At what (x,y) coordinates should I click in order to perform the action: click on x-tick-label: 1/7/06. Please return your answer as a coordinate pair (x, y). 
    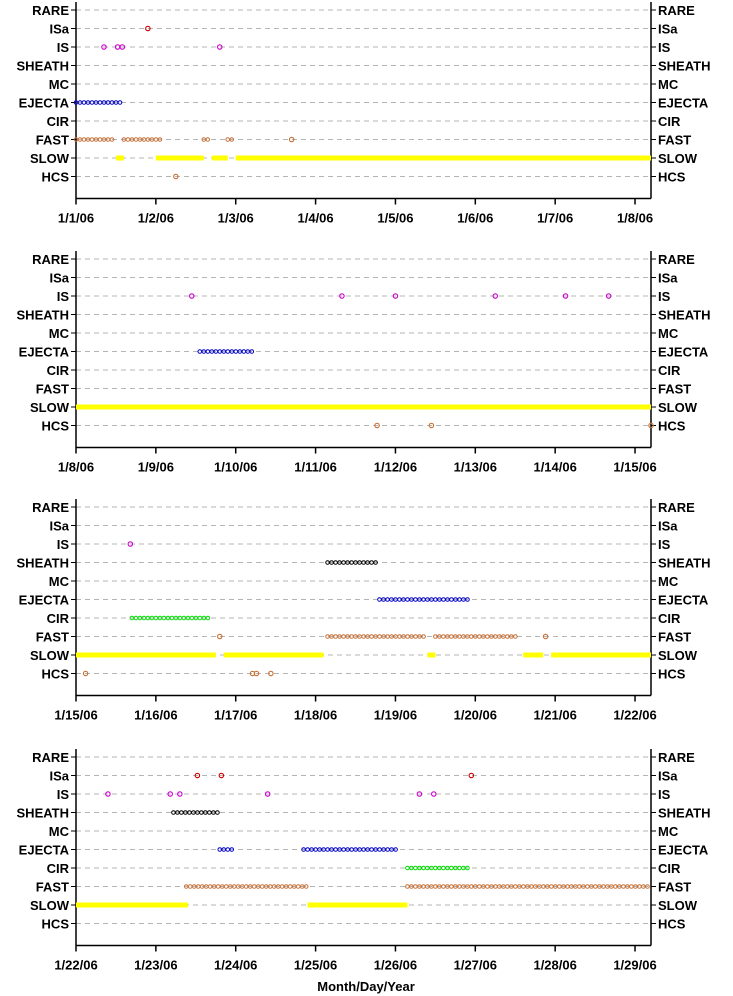
    Looking at the image, I should click on (555, 218).